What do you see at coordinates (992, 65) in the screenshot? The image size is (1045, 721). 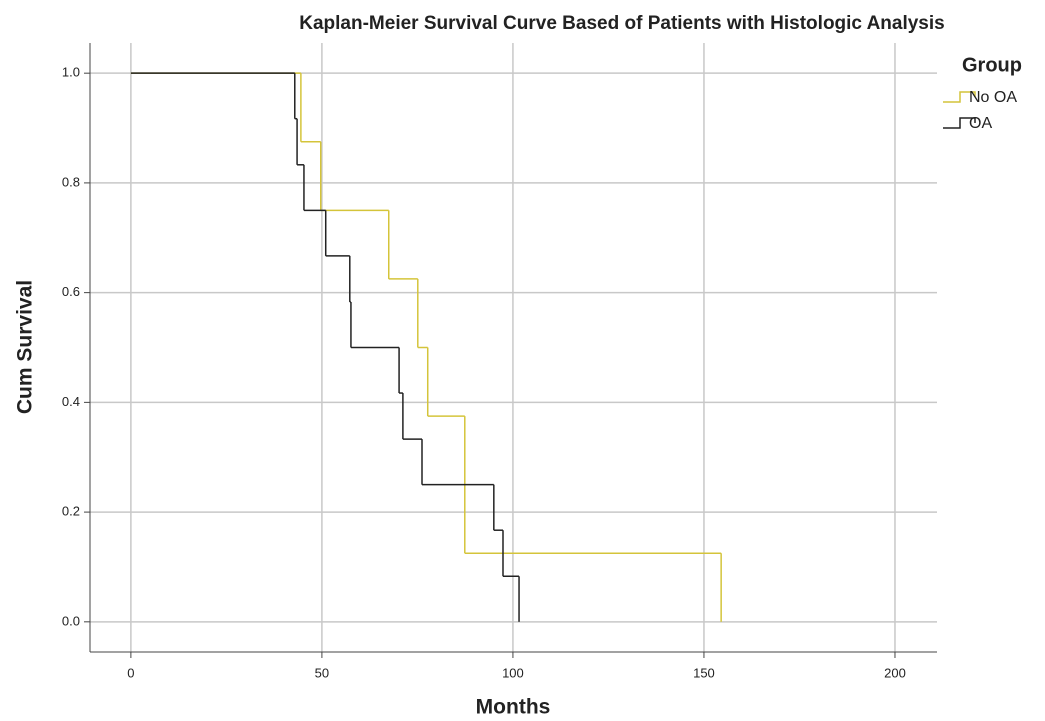 I see `legend-title: Group` at bounding box center [992, 65].